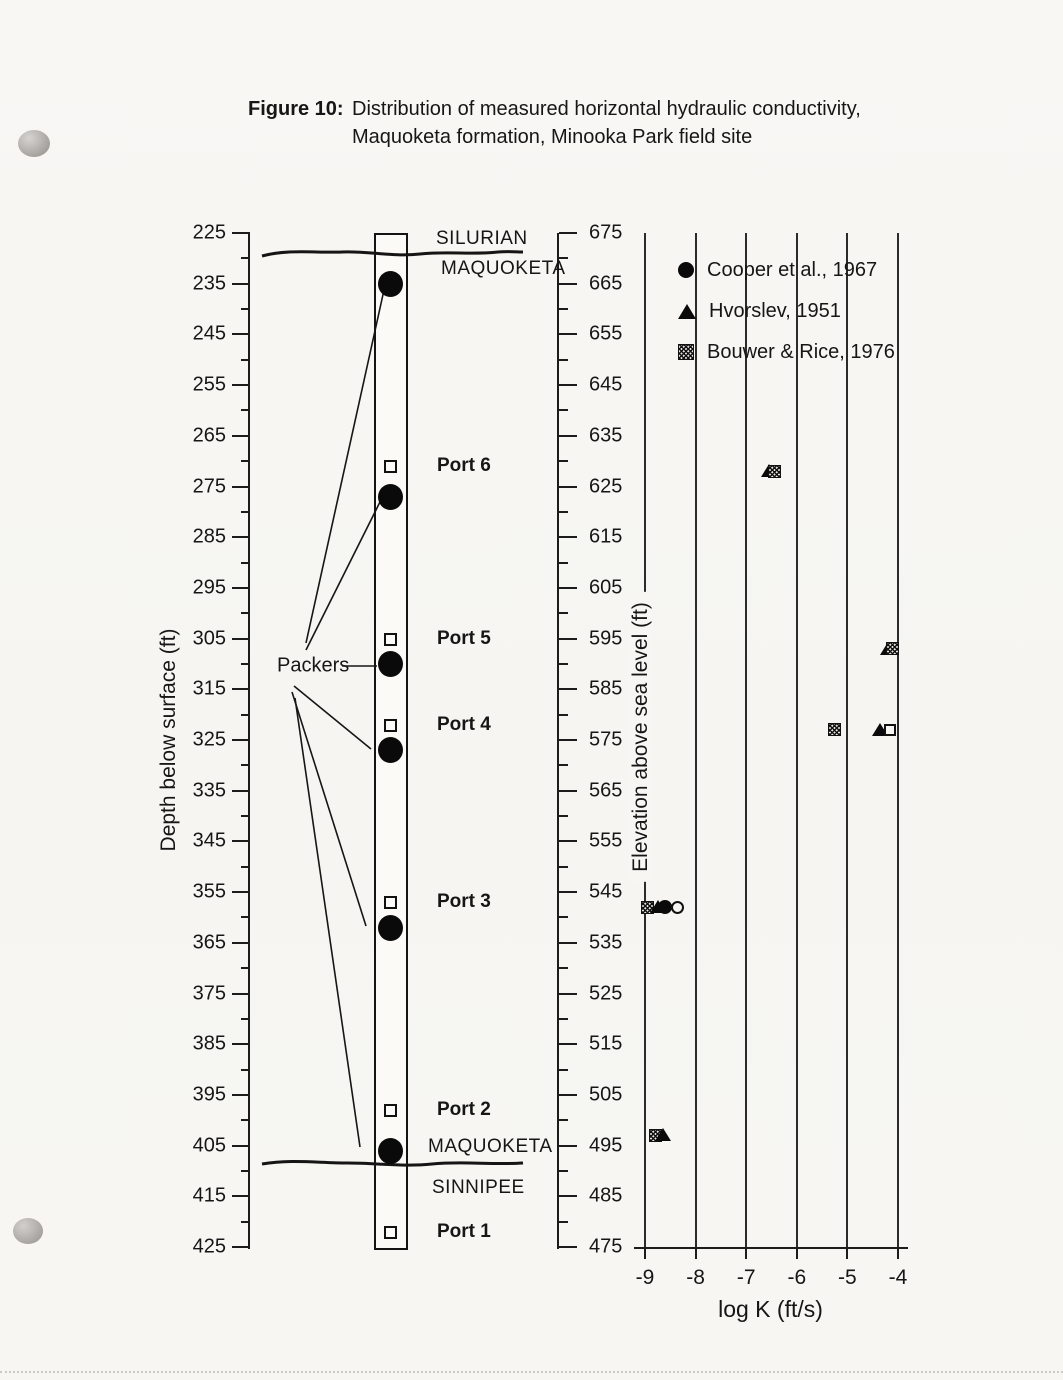 The image size is (1063, 1380). Describe the element at coordinates (296, 109) in the screenshot. I see `figure-label: Figure 10:` at that location.